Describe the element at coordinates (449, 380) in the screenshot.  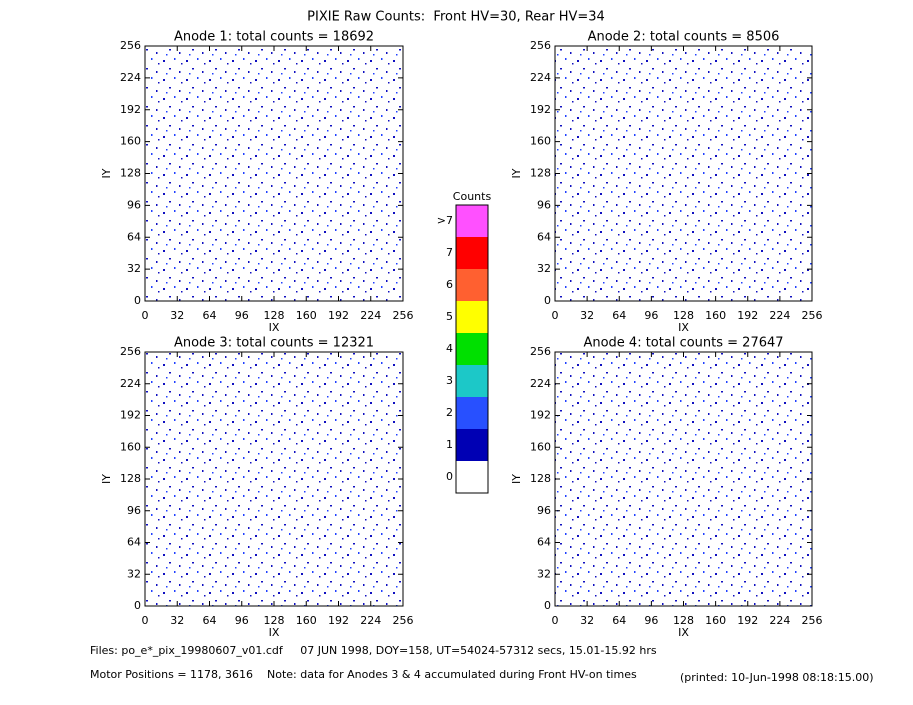
I see `colorbar-label: 3` at that location.